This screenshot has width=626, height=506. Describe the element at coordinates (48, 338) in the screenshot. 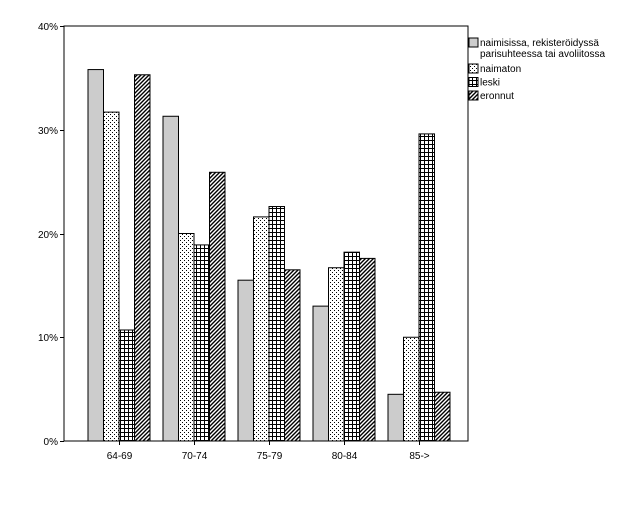

I see `y-tick-label: 10%` at that location.